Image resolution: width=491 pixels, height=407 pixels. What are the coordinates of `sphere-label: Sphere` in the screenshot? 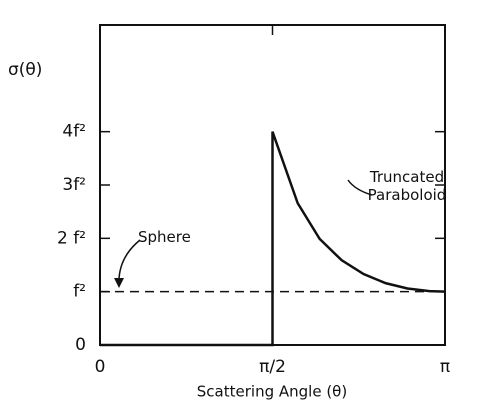 It's located at (164, 237).